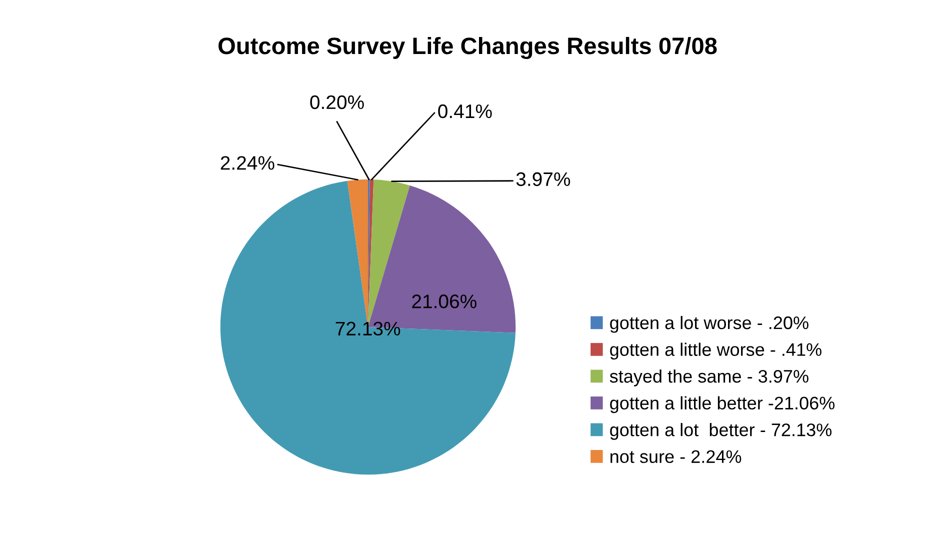 This screenshot has width=935, height=536. I want to click on legend-label: gotten a lot worse - .20%, so click(709, 324).